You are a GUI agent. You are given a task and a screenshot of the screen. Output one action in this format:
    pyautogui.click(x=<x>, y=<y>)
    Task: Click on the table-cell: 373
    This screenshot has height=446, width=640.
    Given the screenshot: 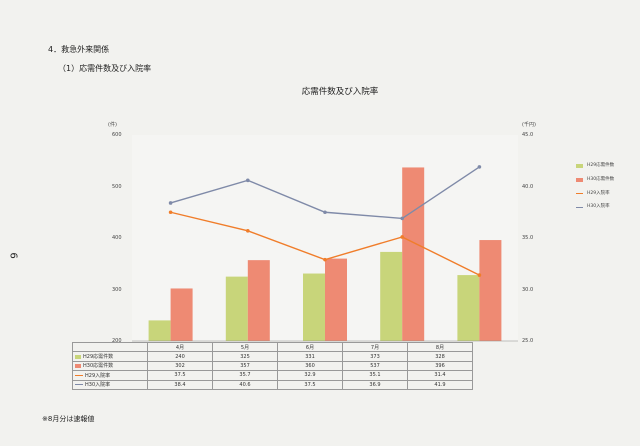 What is the action you would take?
    pyautogui.click(x=375, y=356)
    